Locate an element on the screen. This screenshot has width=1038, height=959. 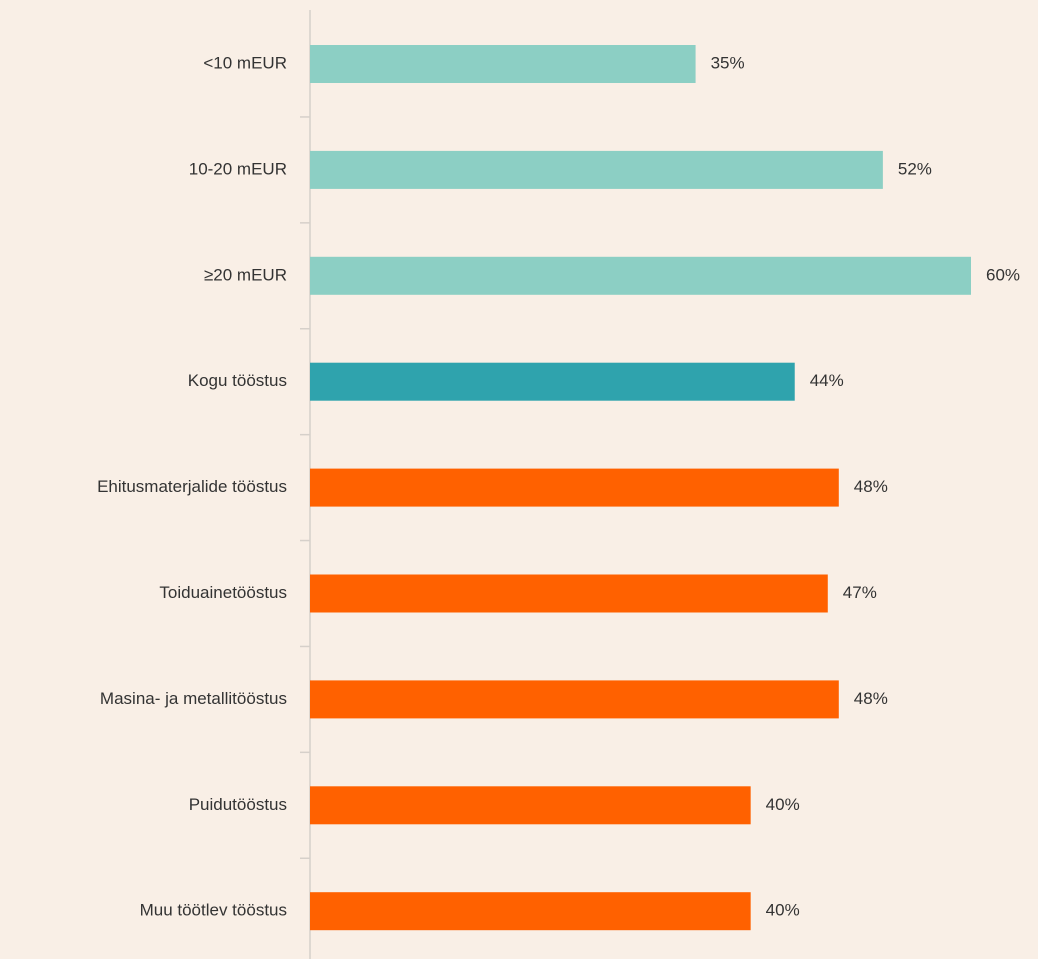
category-label: Muu töötlev tööstus is located at coordinates (213, 910).